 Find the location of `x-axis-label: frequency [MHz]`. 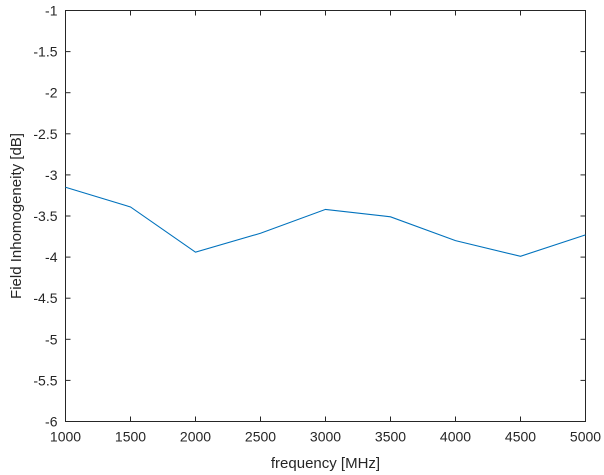

x-axis-label: frequency [MHz] is located at coordinates (325, 463).